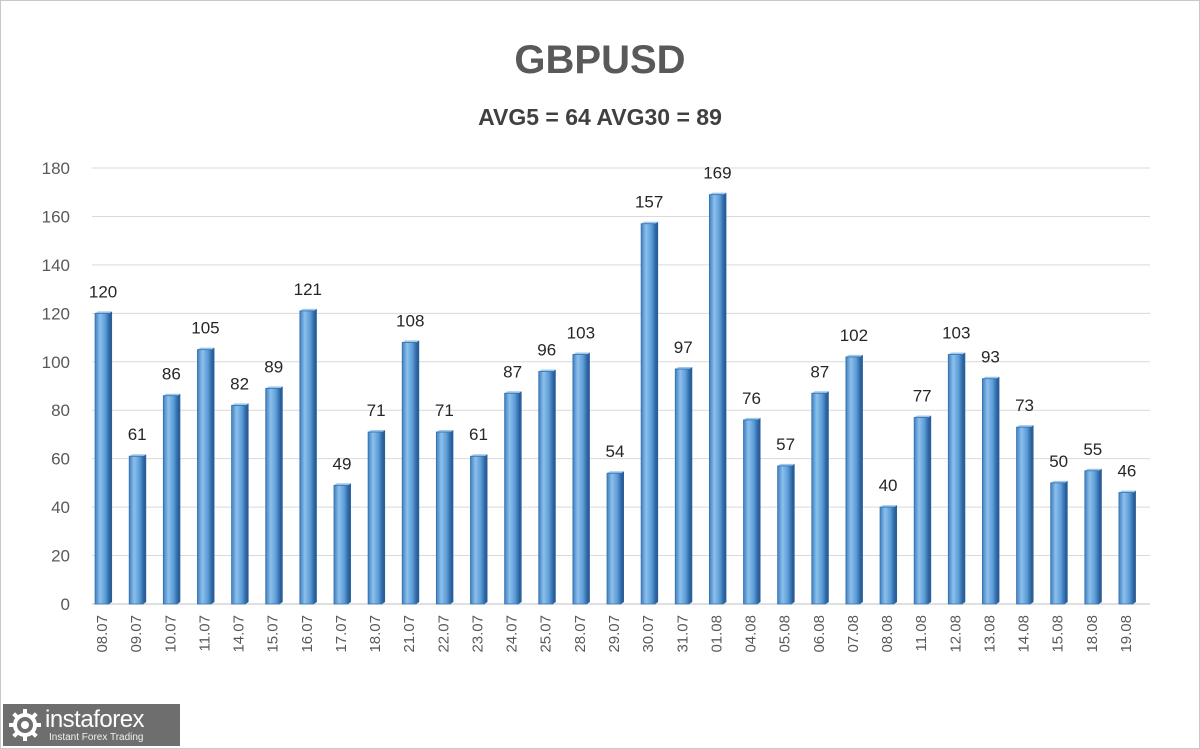 The image size is (1200, 749). What do you see at coordinates (546, 349) in the screenshot?
I see `data-label: 96` at bounding box center [546, 349].